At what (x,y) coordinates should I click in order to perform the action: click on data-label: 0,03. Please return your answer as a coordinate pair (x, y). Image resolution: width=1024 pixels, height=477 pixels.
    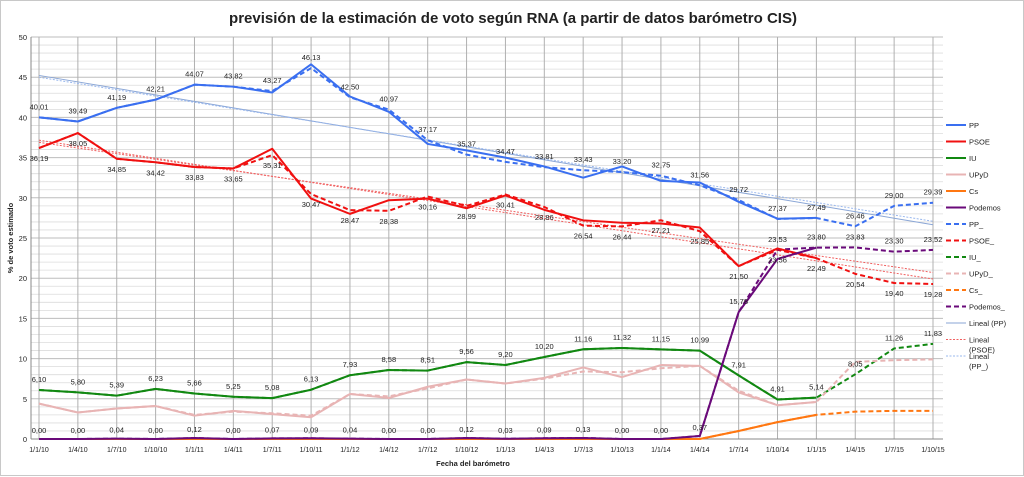
    Looking at the image, I should click on (505, 430).